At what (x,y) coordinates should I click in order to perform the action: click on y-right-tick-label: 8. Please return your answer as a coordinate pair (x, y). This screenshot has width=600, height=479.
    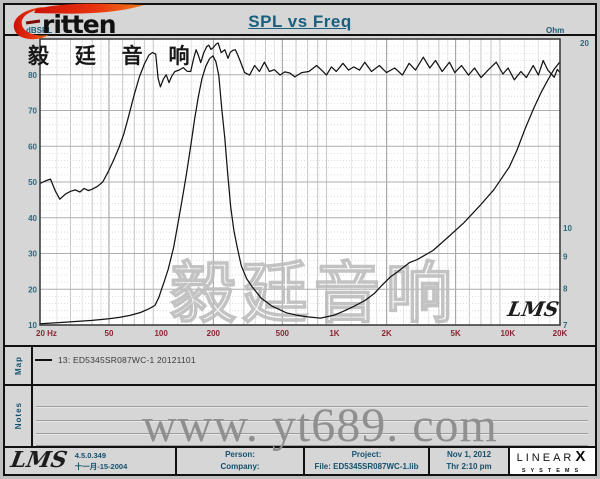
    Looking at the image, I should click on (565, 289).